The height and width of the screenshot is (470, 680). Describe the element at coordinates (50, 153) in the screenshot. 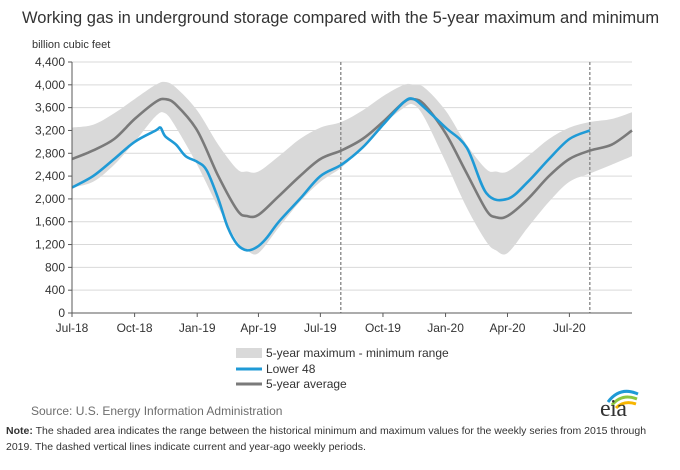

I see `y-tick-label: 2,800` at that location.